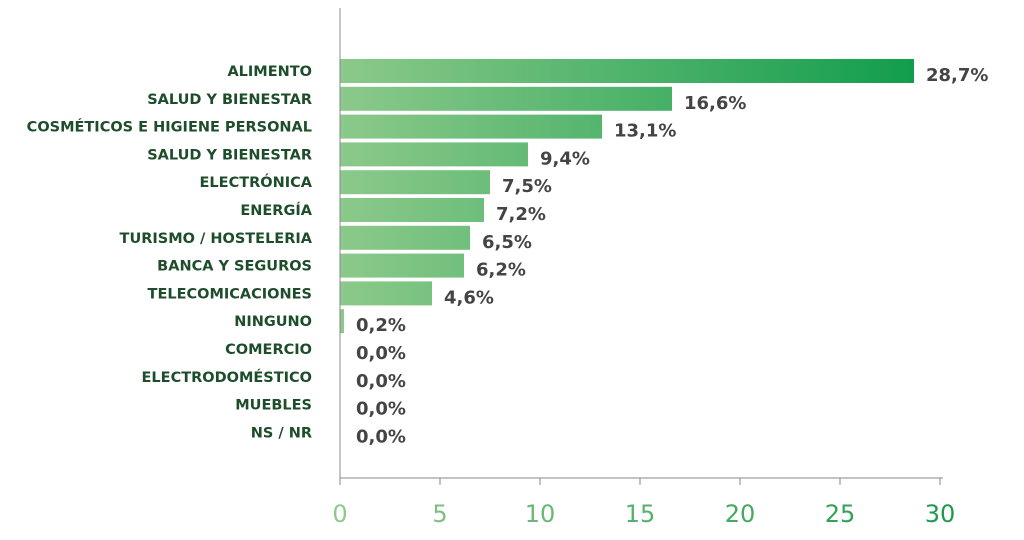  I want to click on value-label: 16,6%, so click(715, 103).